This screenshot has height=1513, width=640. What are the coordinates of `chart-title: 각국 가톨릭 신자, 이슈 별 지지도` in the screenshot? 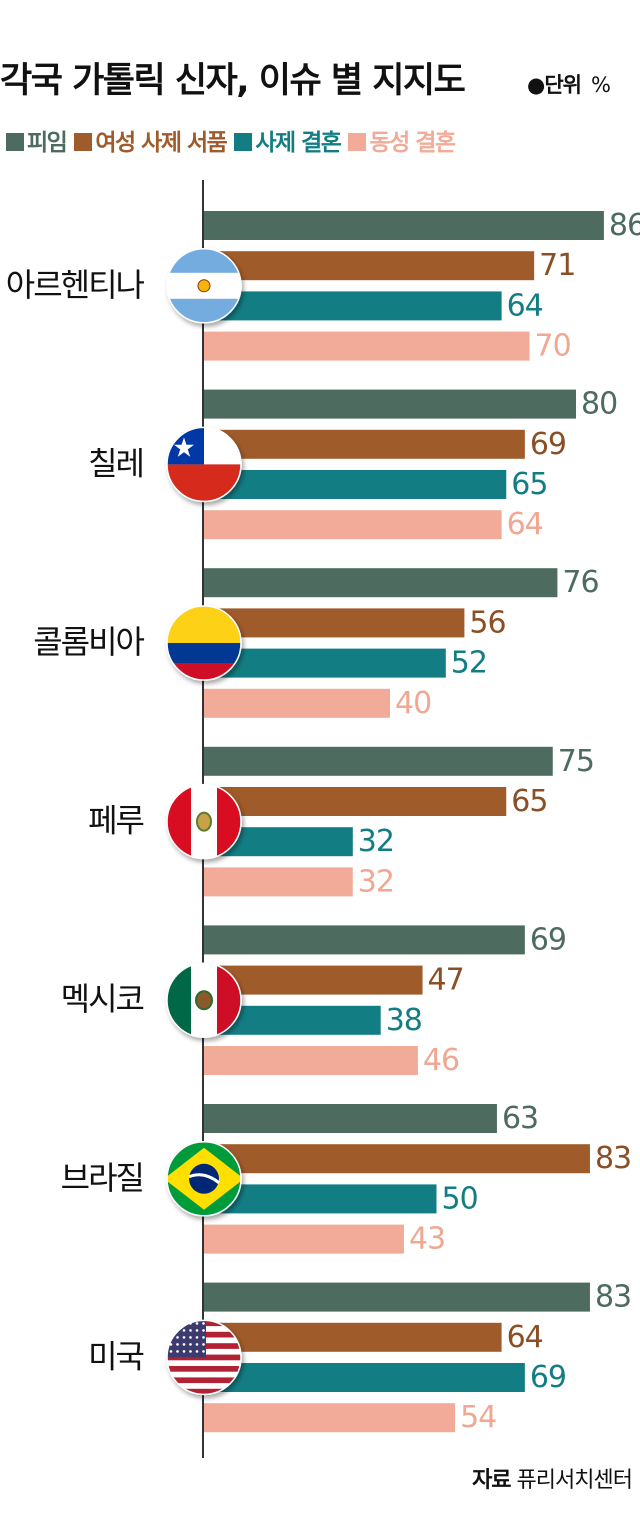 It's located at (233, 81).